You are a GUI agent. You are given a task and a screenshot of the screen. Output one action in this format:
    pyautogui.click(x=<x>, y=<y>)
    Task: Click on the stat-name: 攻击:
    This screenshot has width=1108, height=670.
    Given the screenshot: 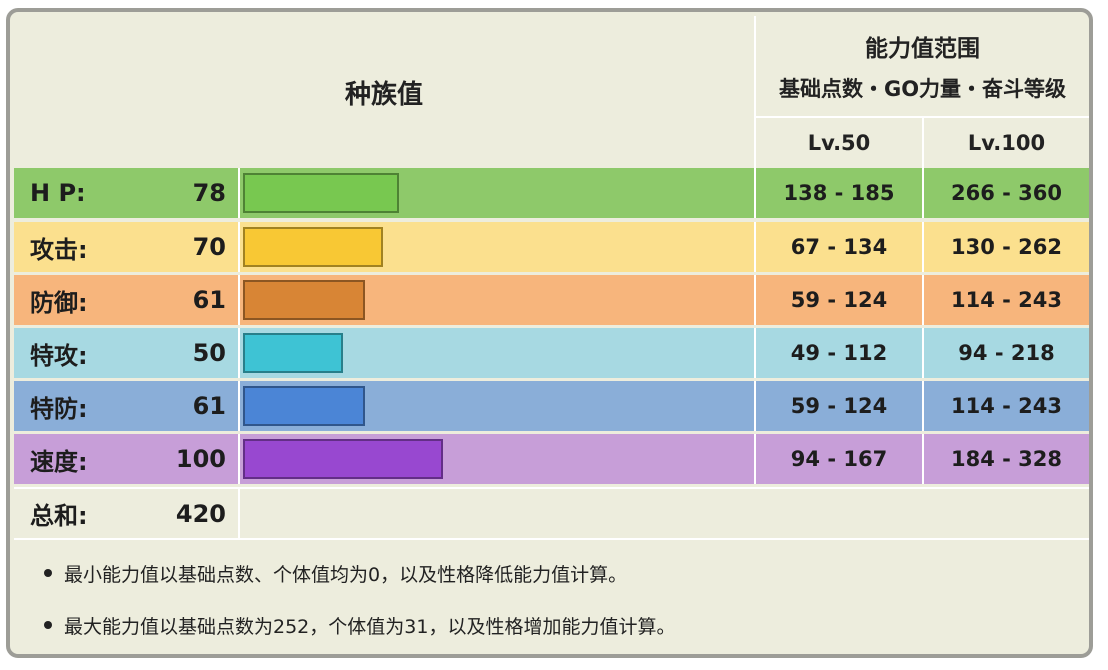 What is the action you would take?
    pyautogui.click(x=59, y=249)
    